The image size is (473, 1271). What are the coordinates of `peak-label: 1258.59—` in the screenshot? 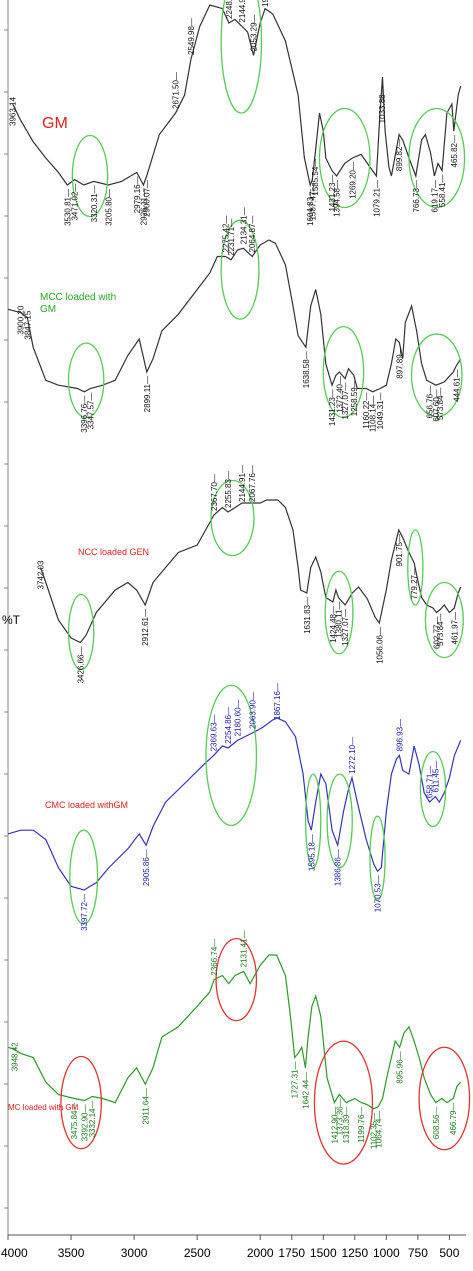 It's located at (354, 397).